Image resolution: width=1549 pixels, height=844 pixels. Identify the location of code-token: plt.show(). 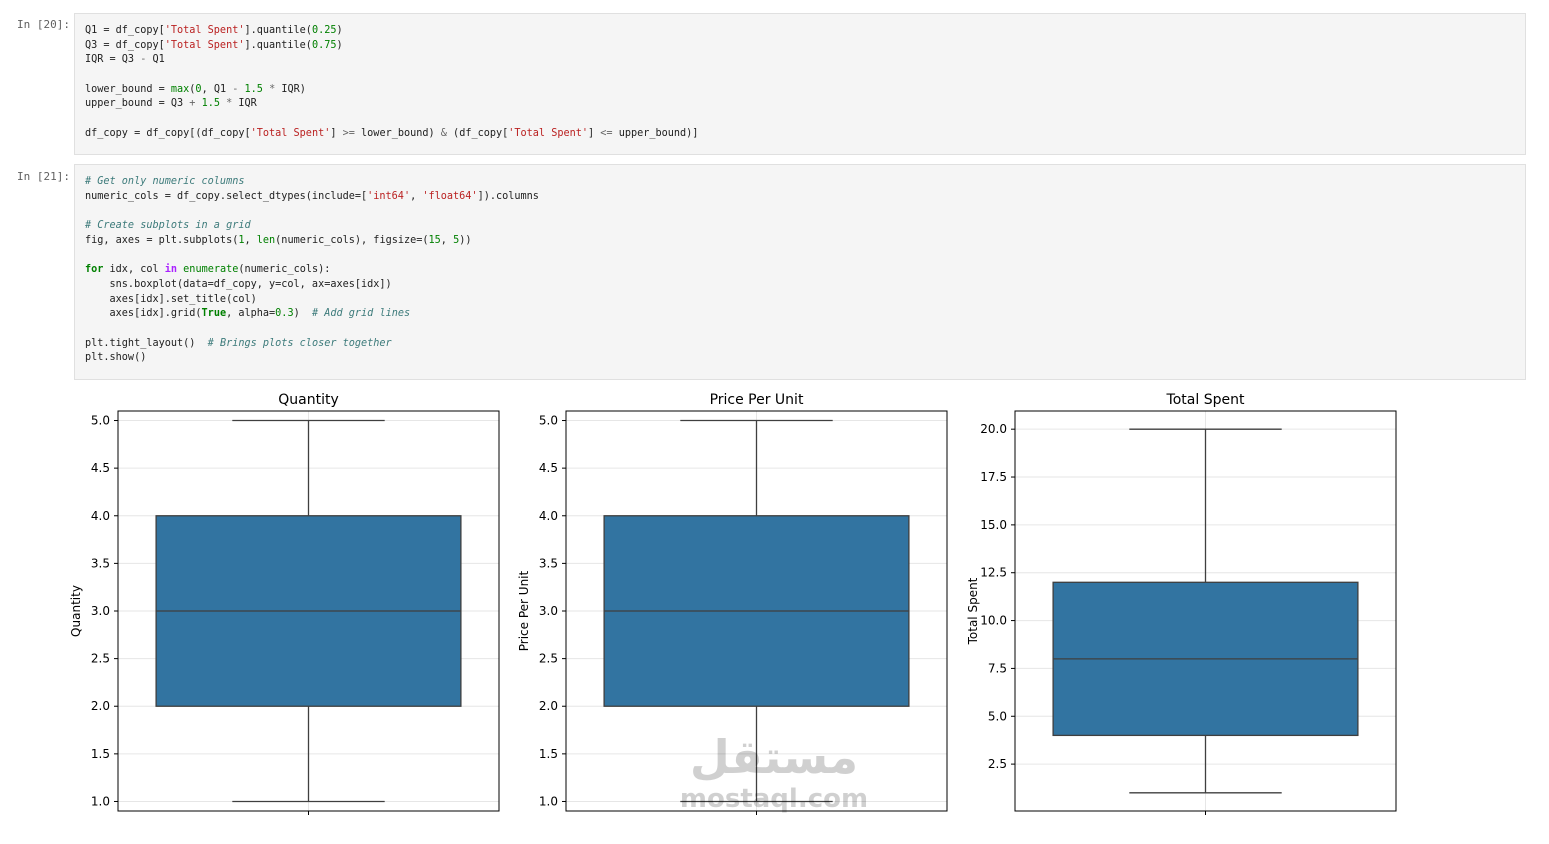
(116, 358).